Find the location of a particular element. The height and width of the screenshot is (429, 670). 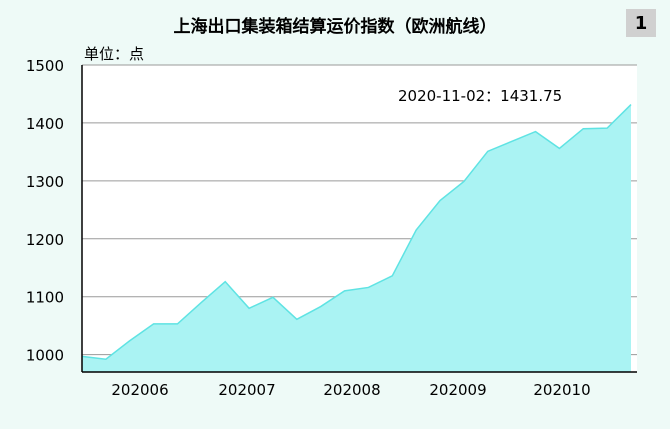

x-axis-ticks: 202006 202007 202008 202009 202010 is located at coordinates (350, 390).